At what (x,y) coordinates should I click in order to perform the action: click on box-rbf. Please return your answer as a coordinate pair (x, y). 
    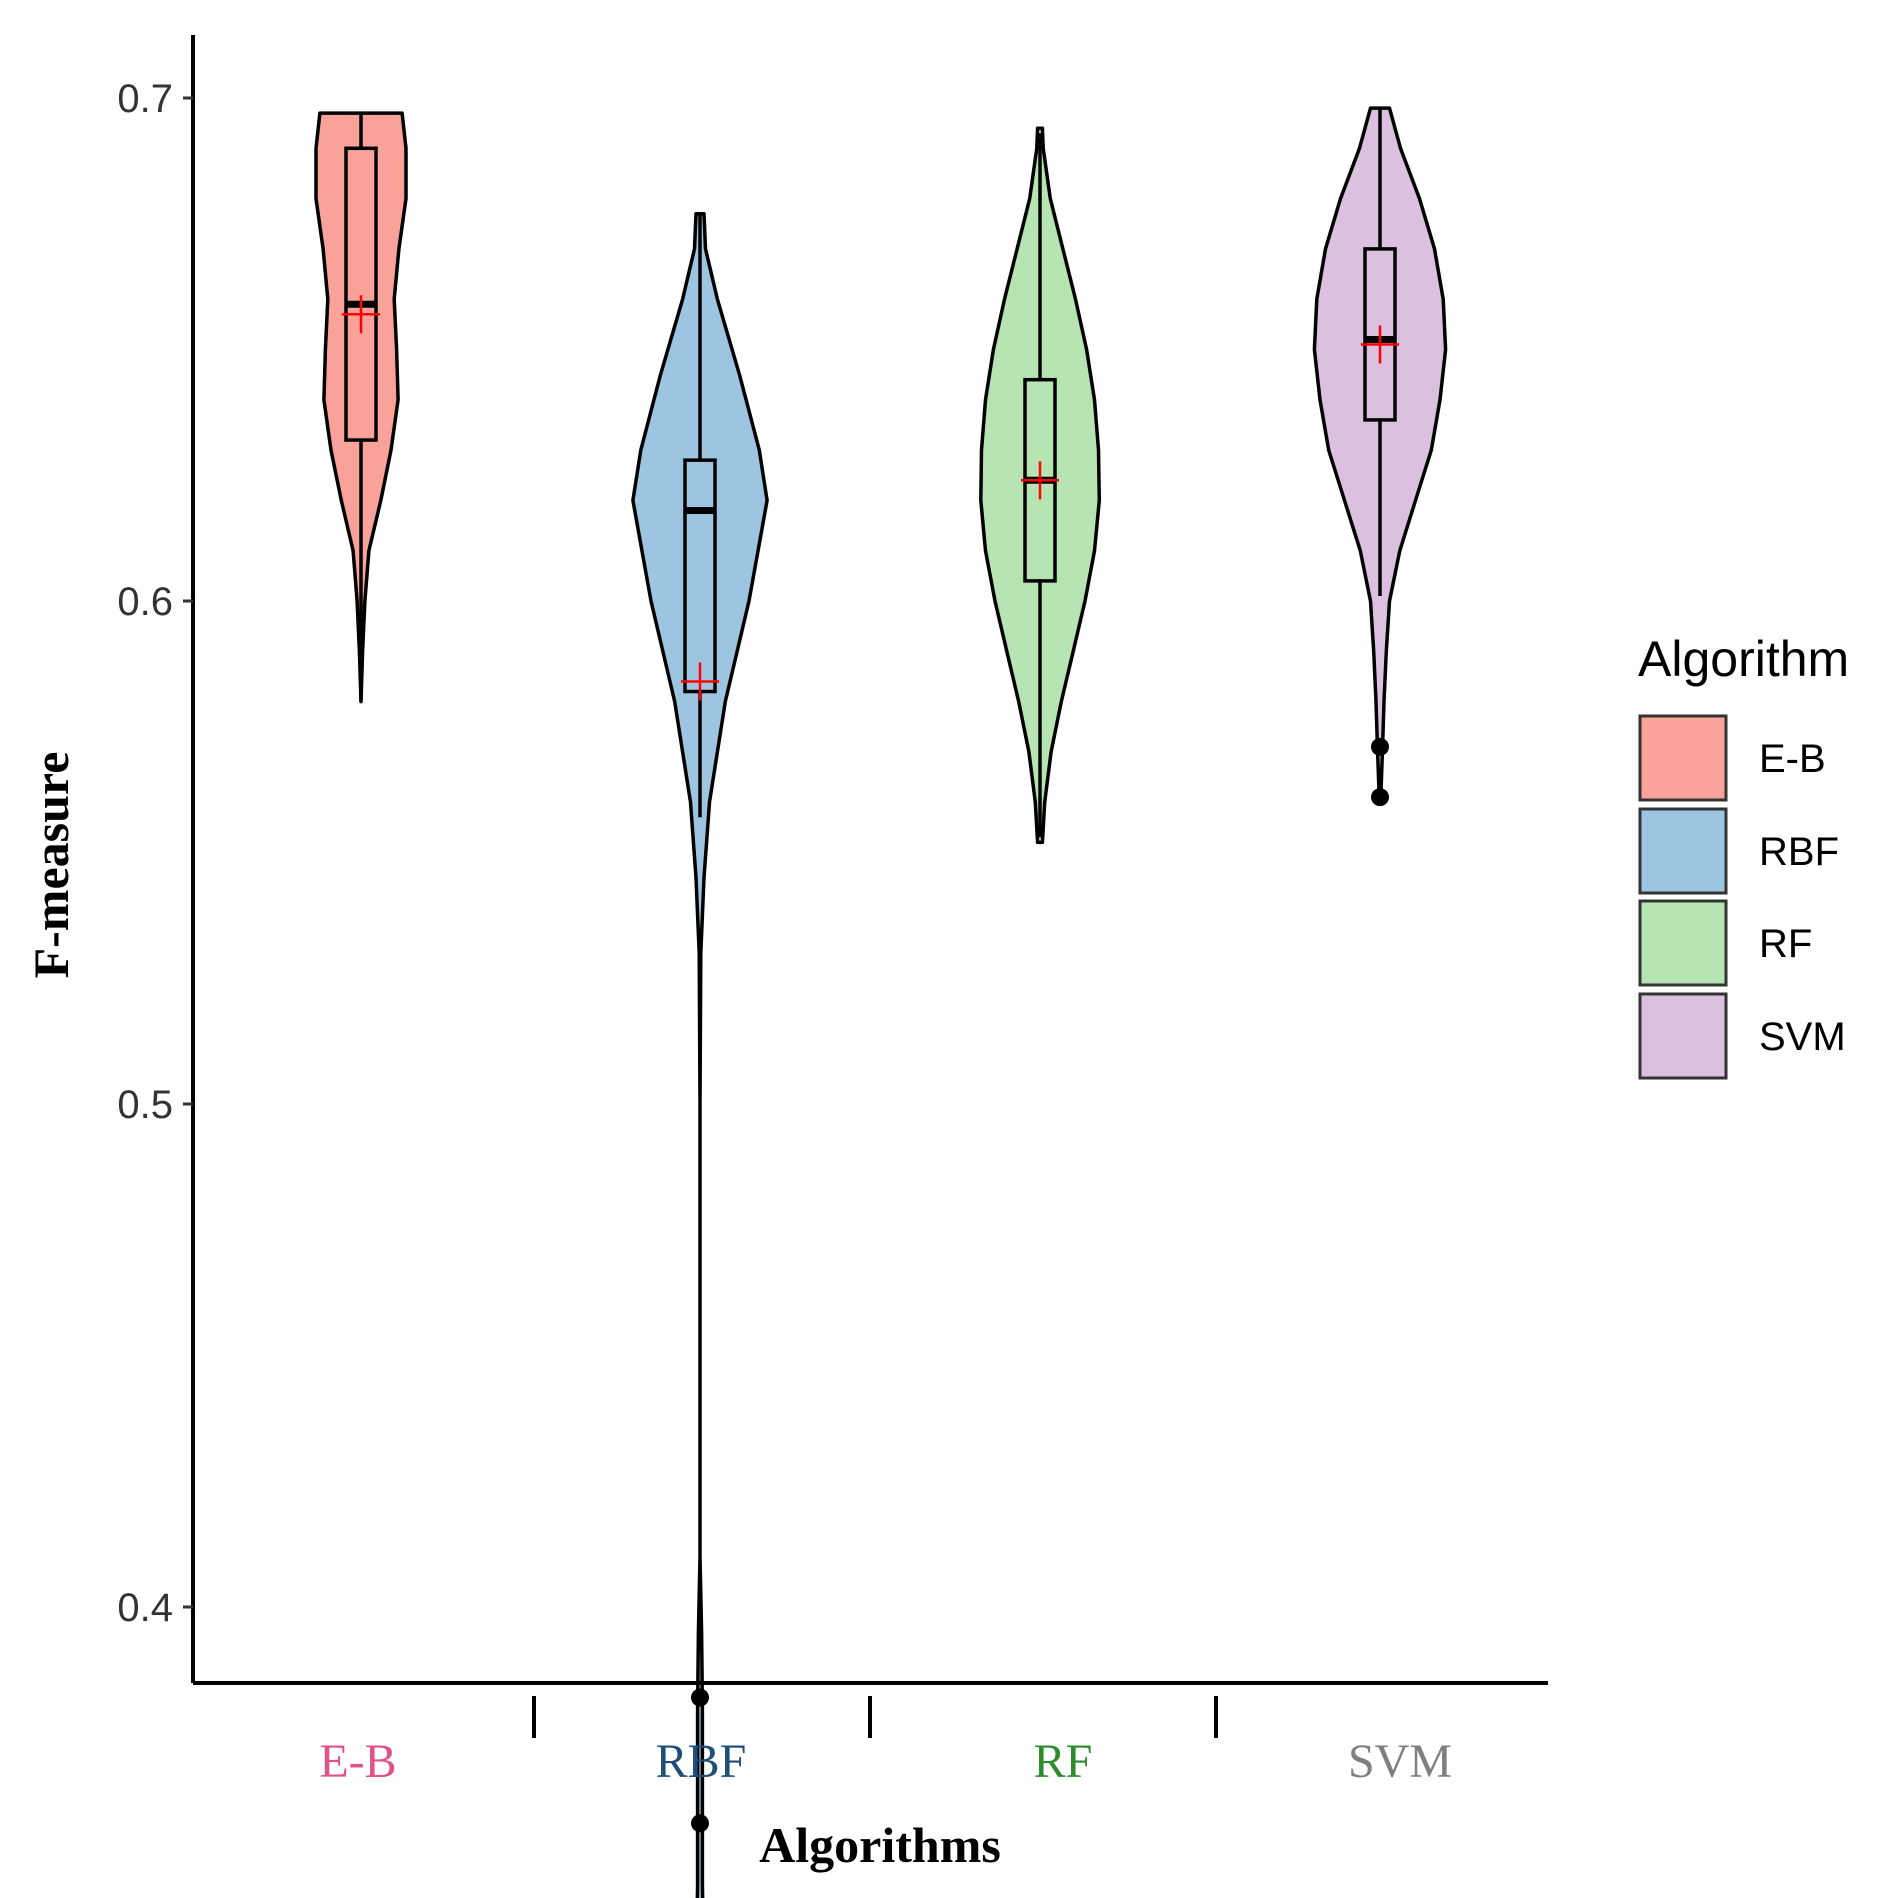
    Looking at the image, I should click on (700, 576).